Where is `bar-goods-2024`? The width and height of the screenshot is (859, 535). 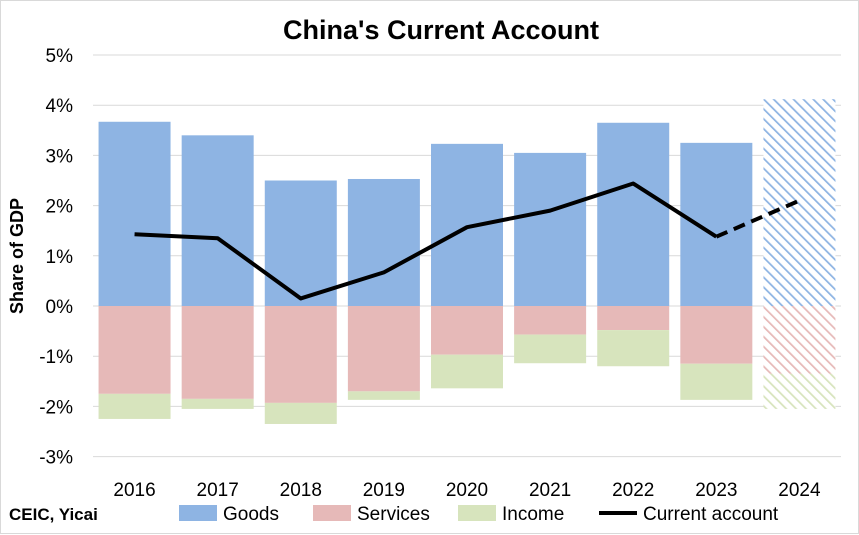
bar-goods-2024 is located at coordinates (799, 203).